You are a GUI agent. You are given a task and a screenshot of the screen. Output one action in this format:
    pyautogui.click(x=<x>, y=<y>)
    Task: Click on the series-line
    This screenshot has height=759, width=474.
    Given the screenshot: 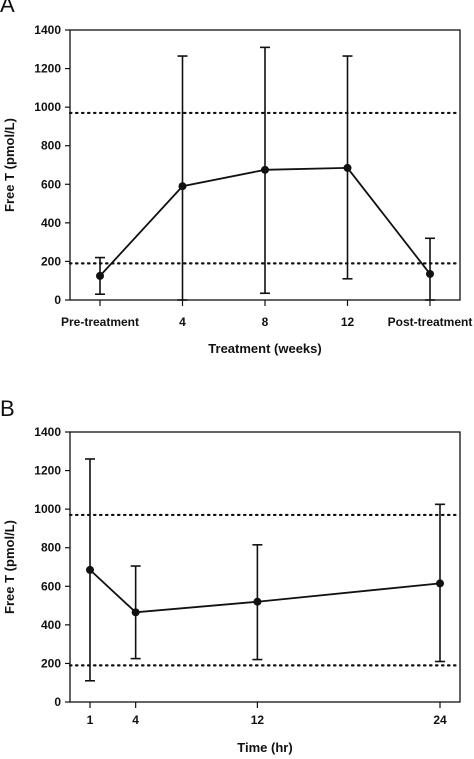 What is the action you would take?
    pyautogui.click(x=265, y=591)
    